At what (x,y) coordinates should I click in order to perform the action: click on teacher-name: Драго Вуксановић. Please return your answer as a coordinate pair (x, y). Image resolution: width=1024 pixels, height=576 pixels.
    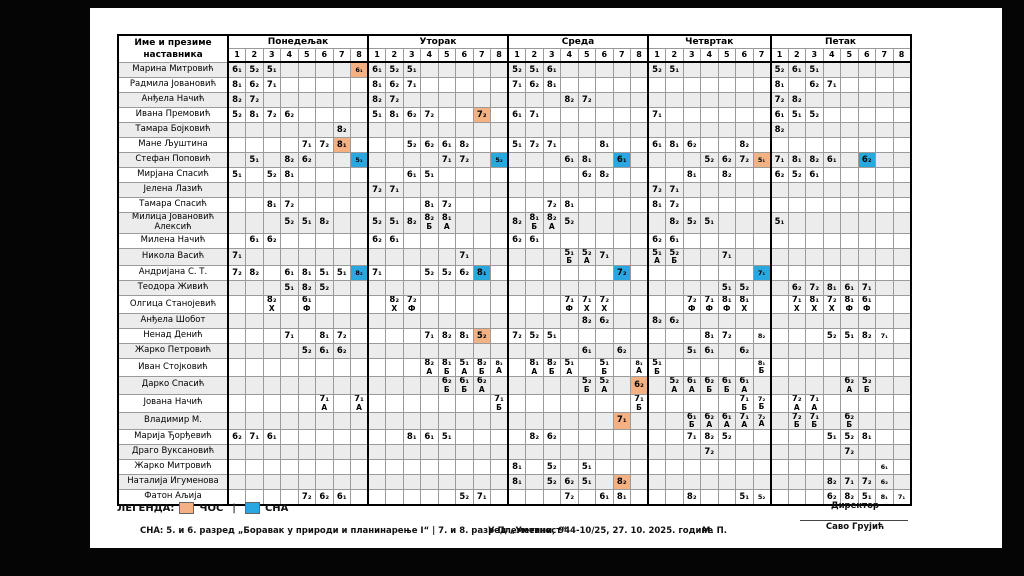
    Looking at the image, I should click on (173, 452).